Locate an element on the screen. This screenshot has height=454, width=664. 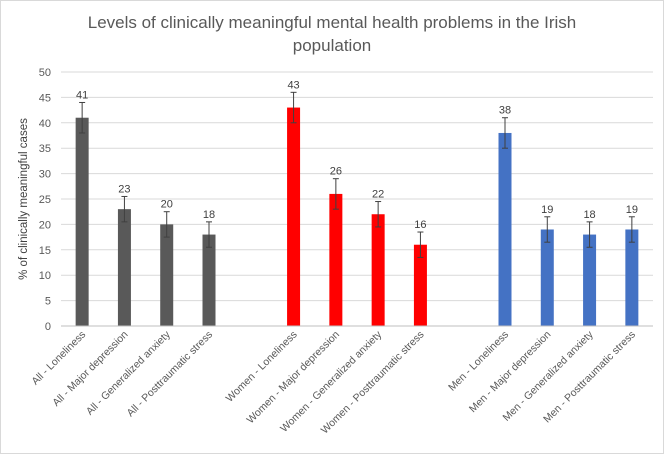
y-axis-title: % of clinically meaningful cases is located at coordinates (24, 199).